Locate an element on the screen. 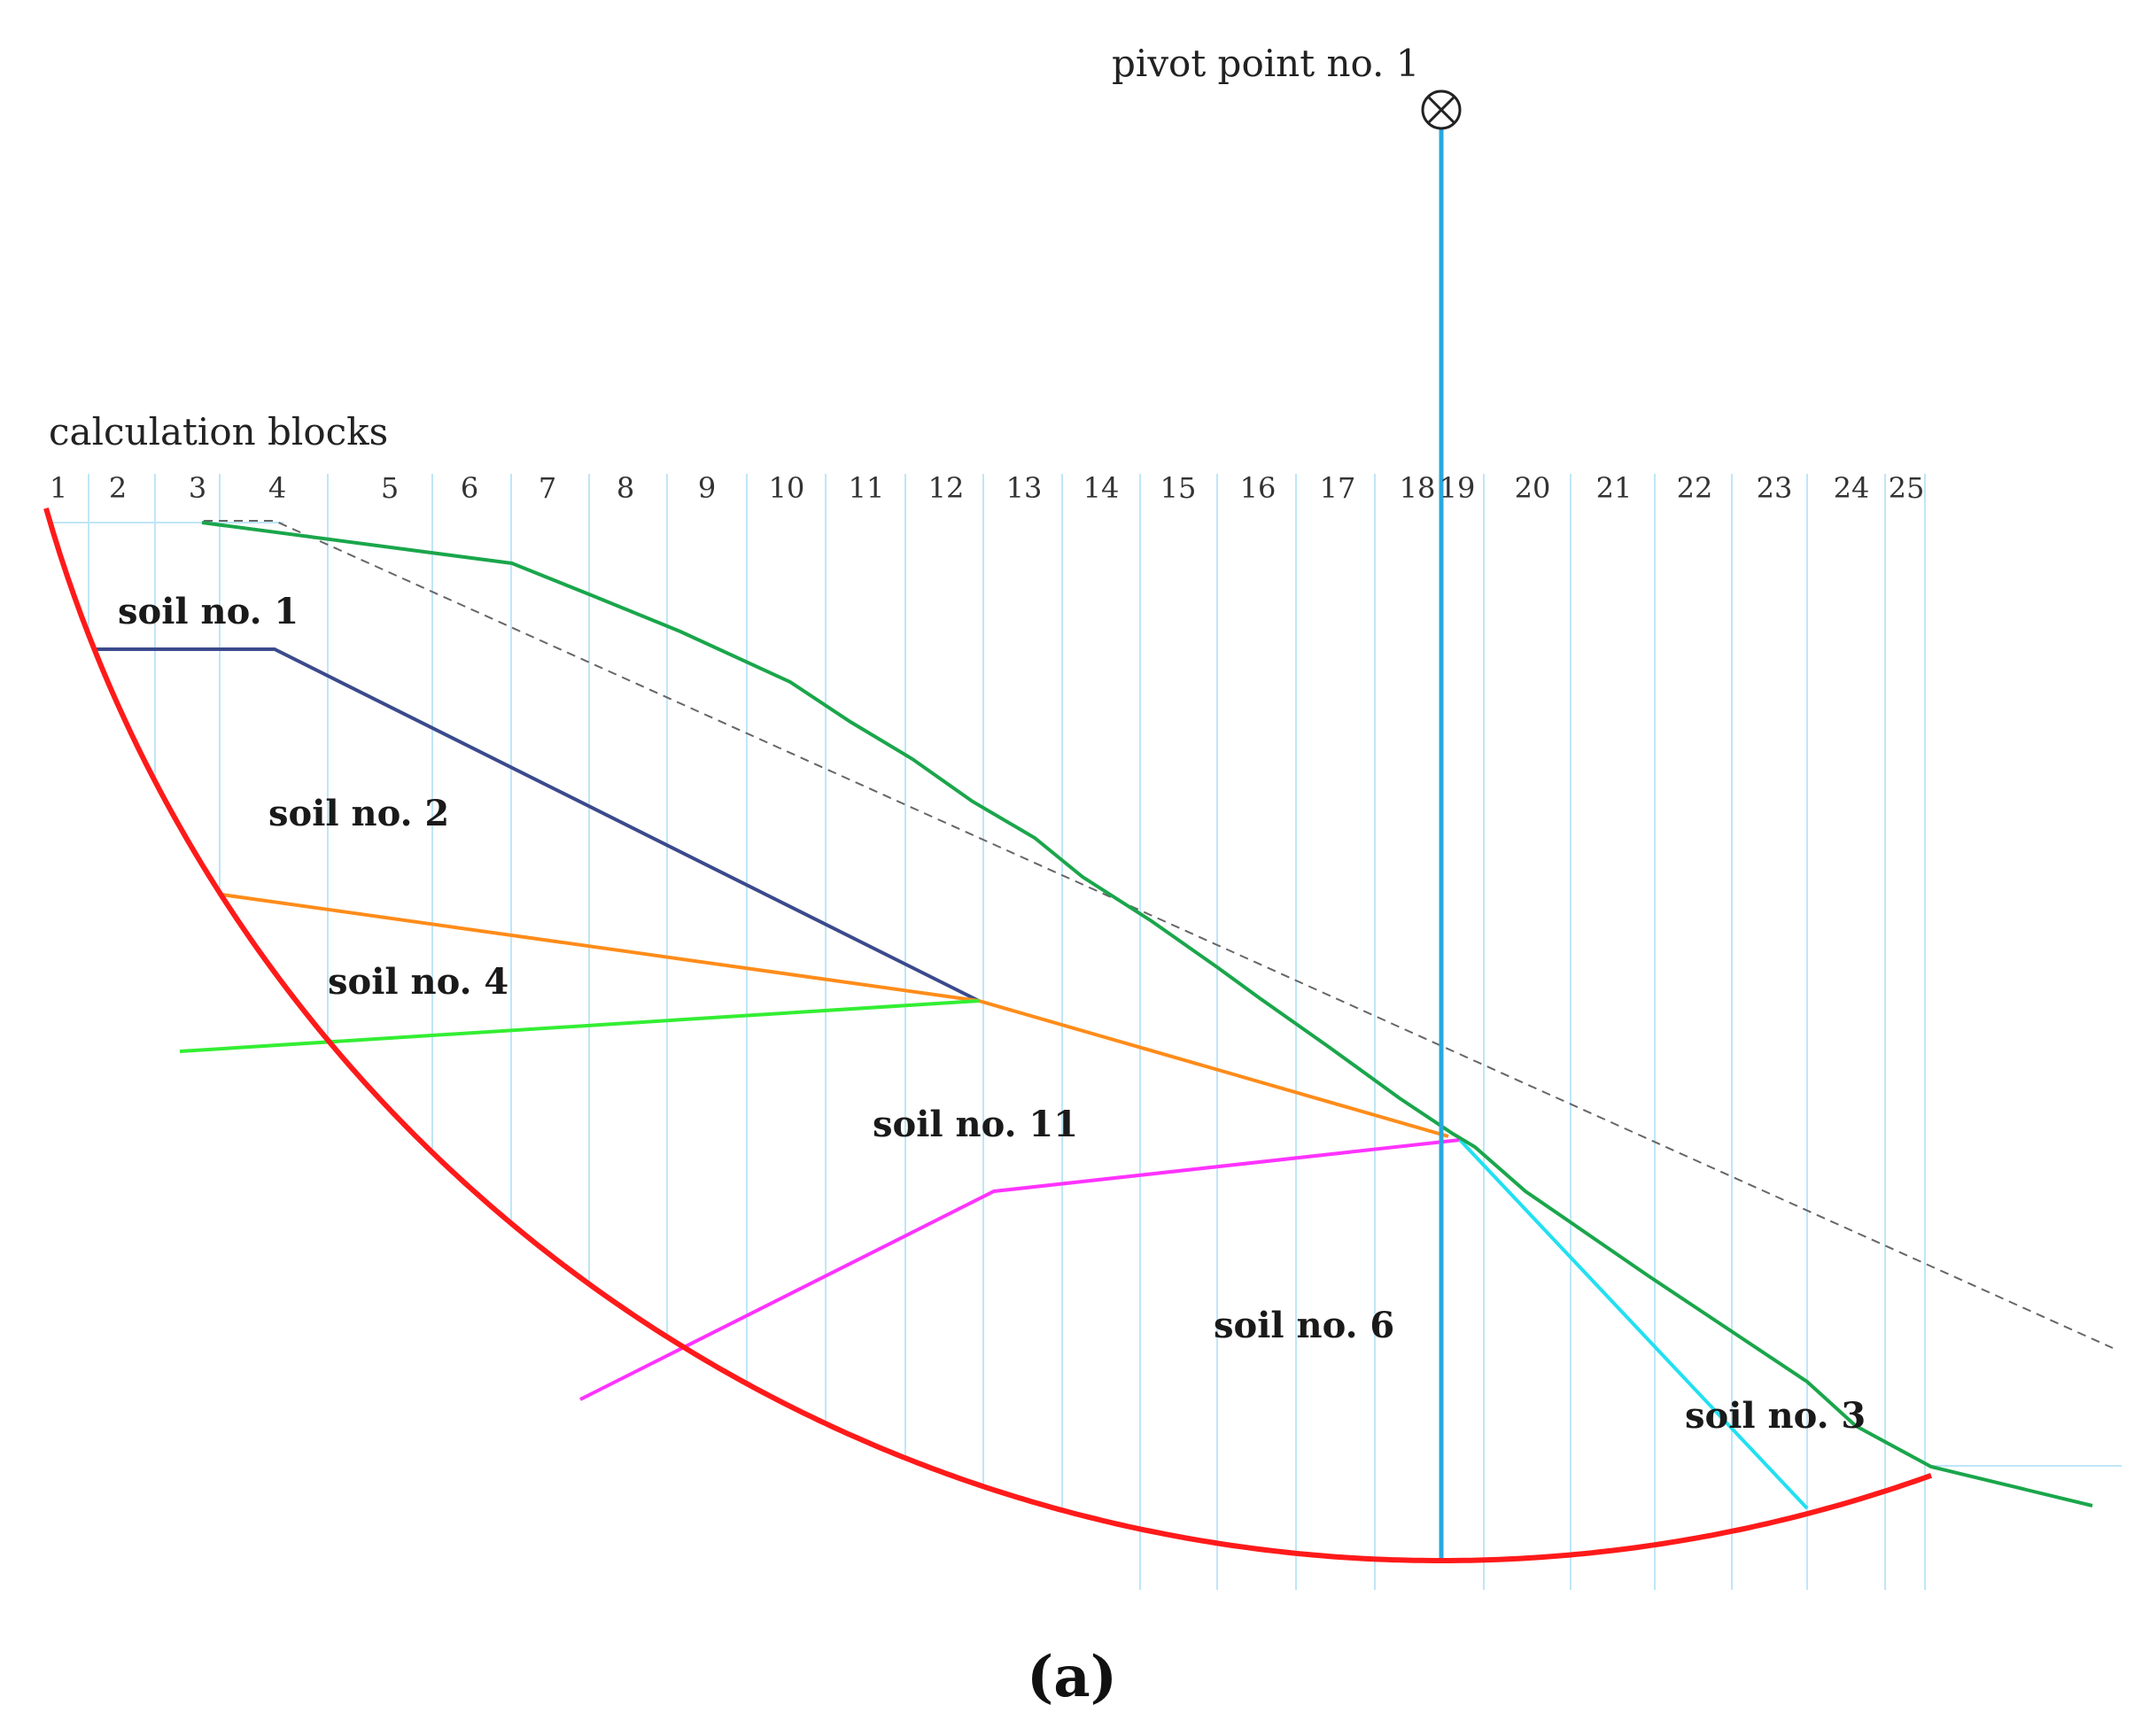  block-number: 14 is located at coordinates (1102, 488).